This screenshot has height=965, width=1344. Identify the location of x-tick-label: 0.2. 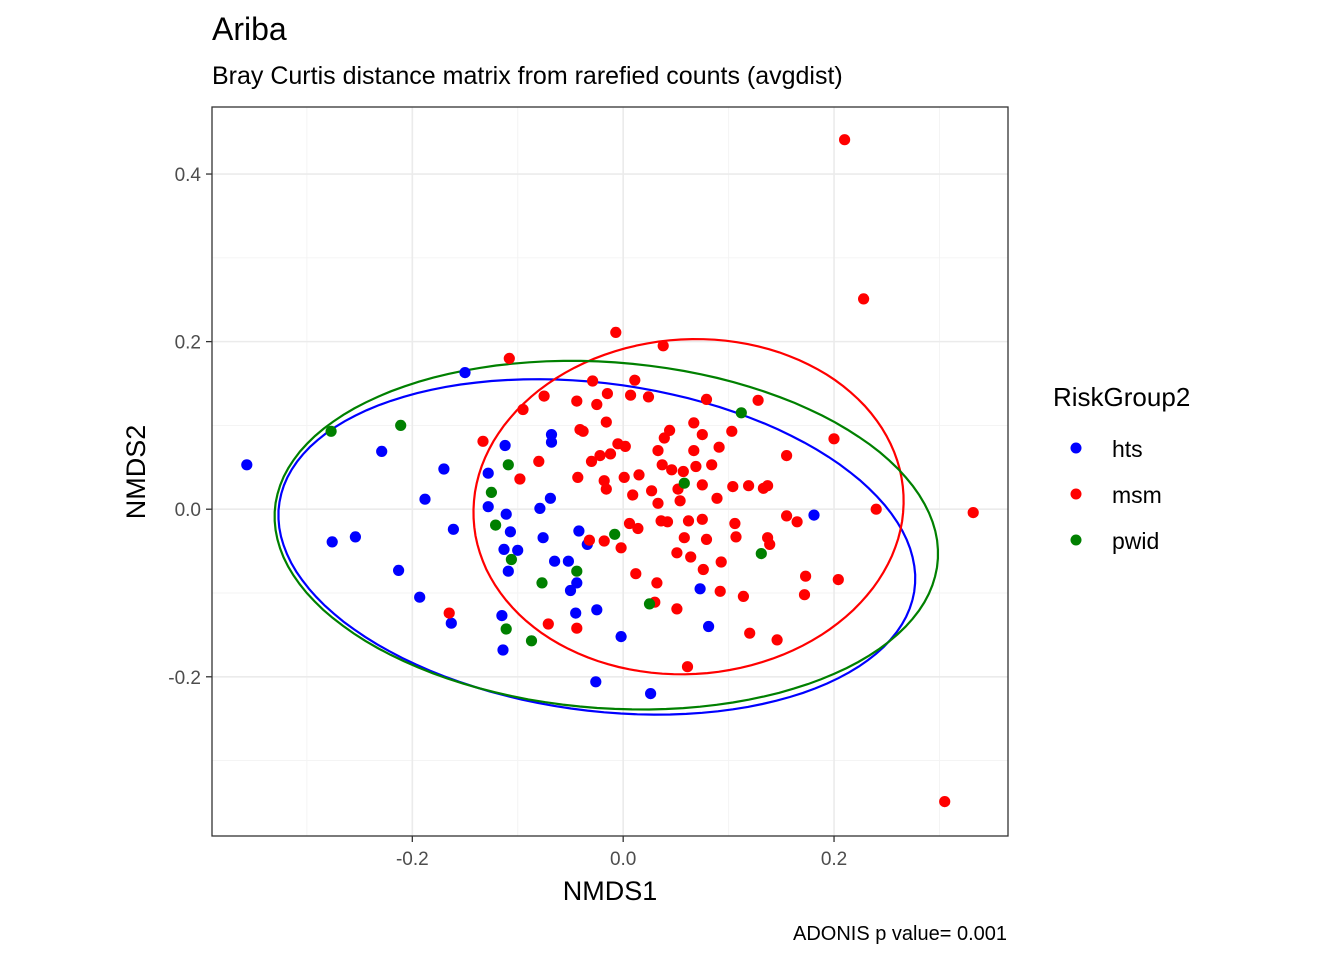
(834, 859).